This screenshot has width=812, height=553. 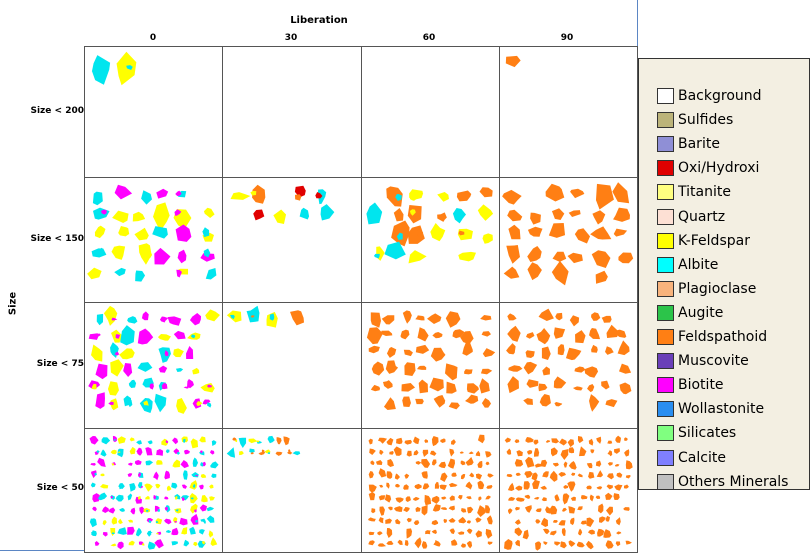 I want to click on legend-item-quartz: Quartz, so click(x=691, y=217).